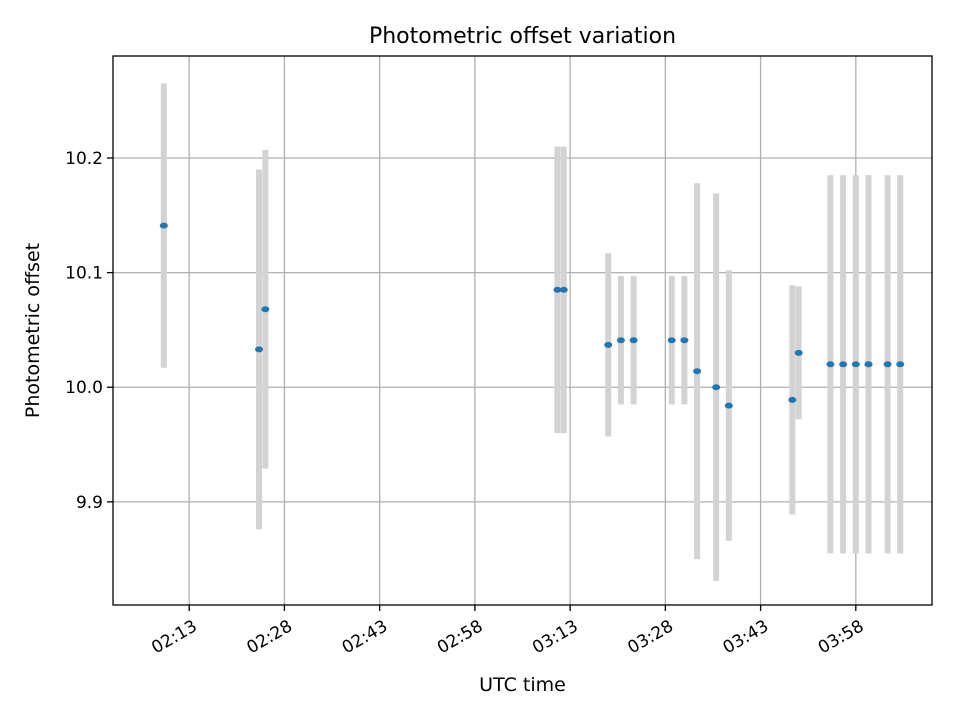 Image resolution: width=960 pixels, height=720 pixels. Describe the element at coordinates (89, 503) in the screenshot. I see `y-tick-label: 9.9` at that location.